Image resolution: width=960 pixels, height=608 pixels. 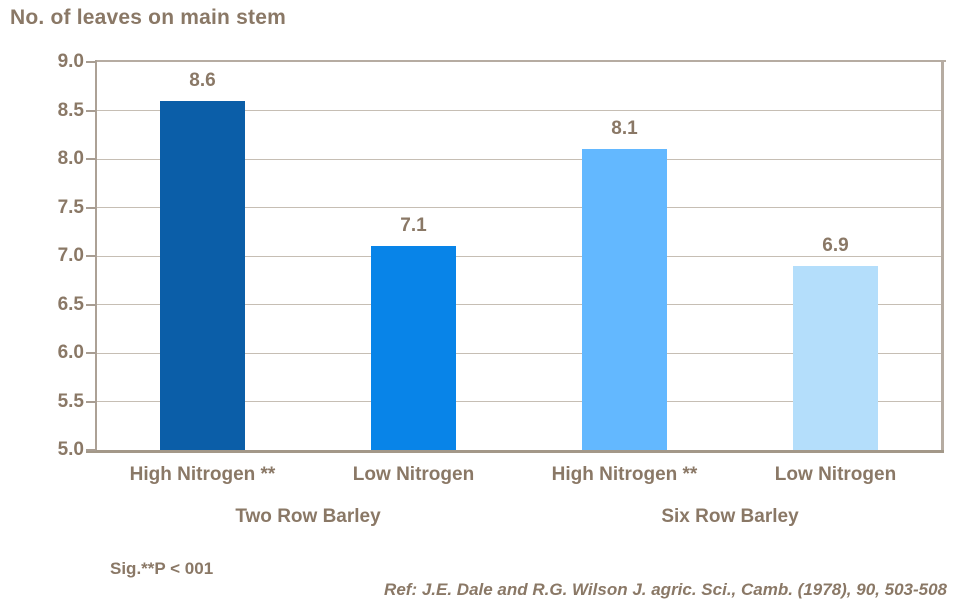 What do you see at coordinates (162, 568) in the screenshot?
I see `significance-note: Sig.**P < 001` at bounding box center [162, 568].